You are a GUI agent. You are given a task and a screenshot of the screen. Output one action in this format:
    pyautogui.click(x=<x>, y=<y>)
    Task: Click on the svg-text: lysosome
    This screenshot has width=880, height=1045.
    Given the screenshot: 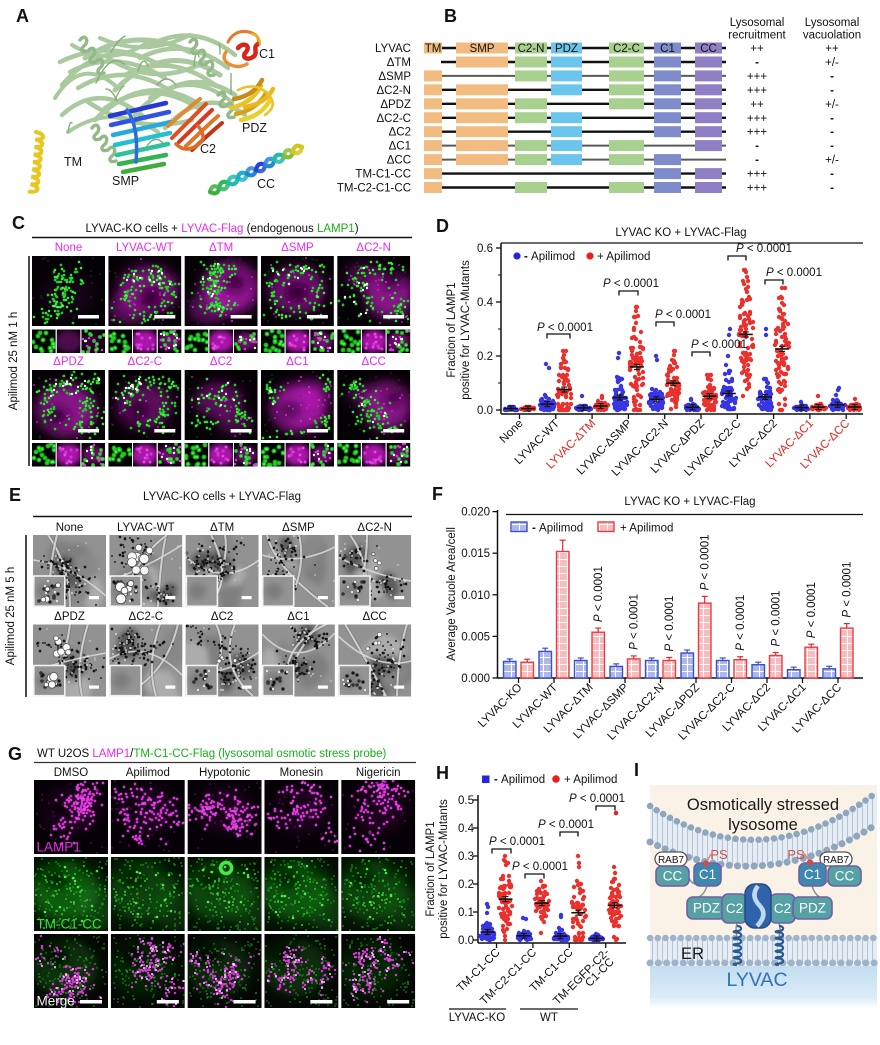 What is the action you would take?
    pyautogui.click(x=763, y=825)
    